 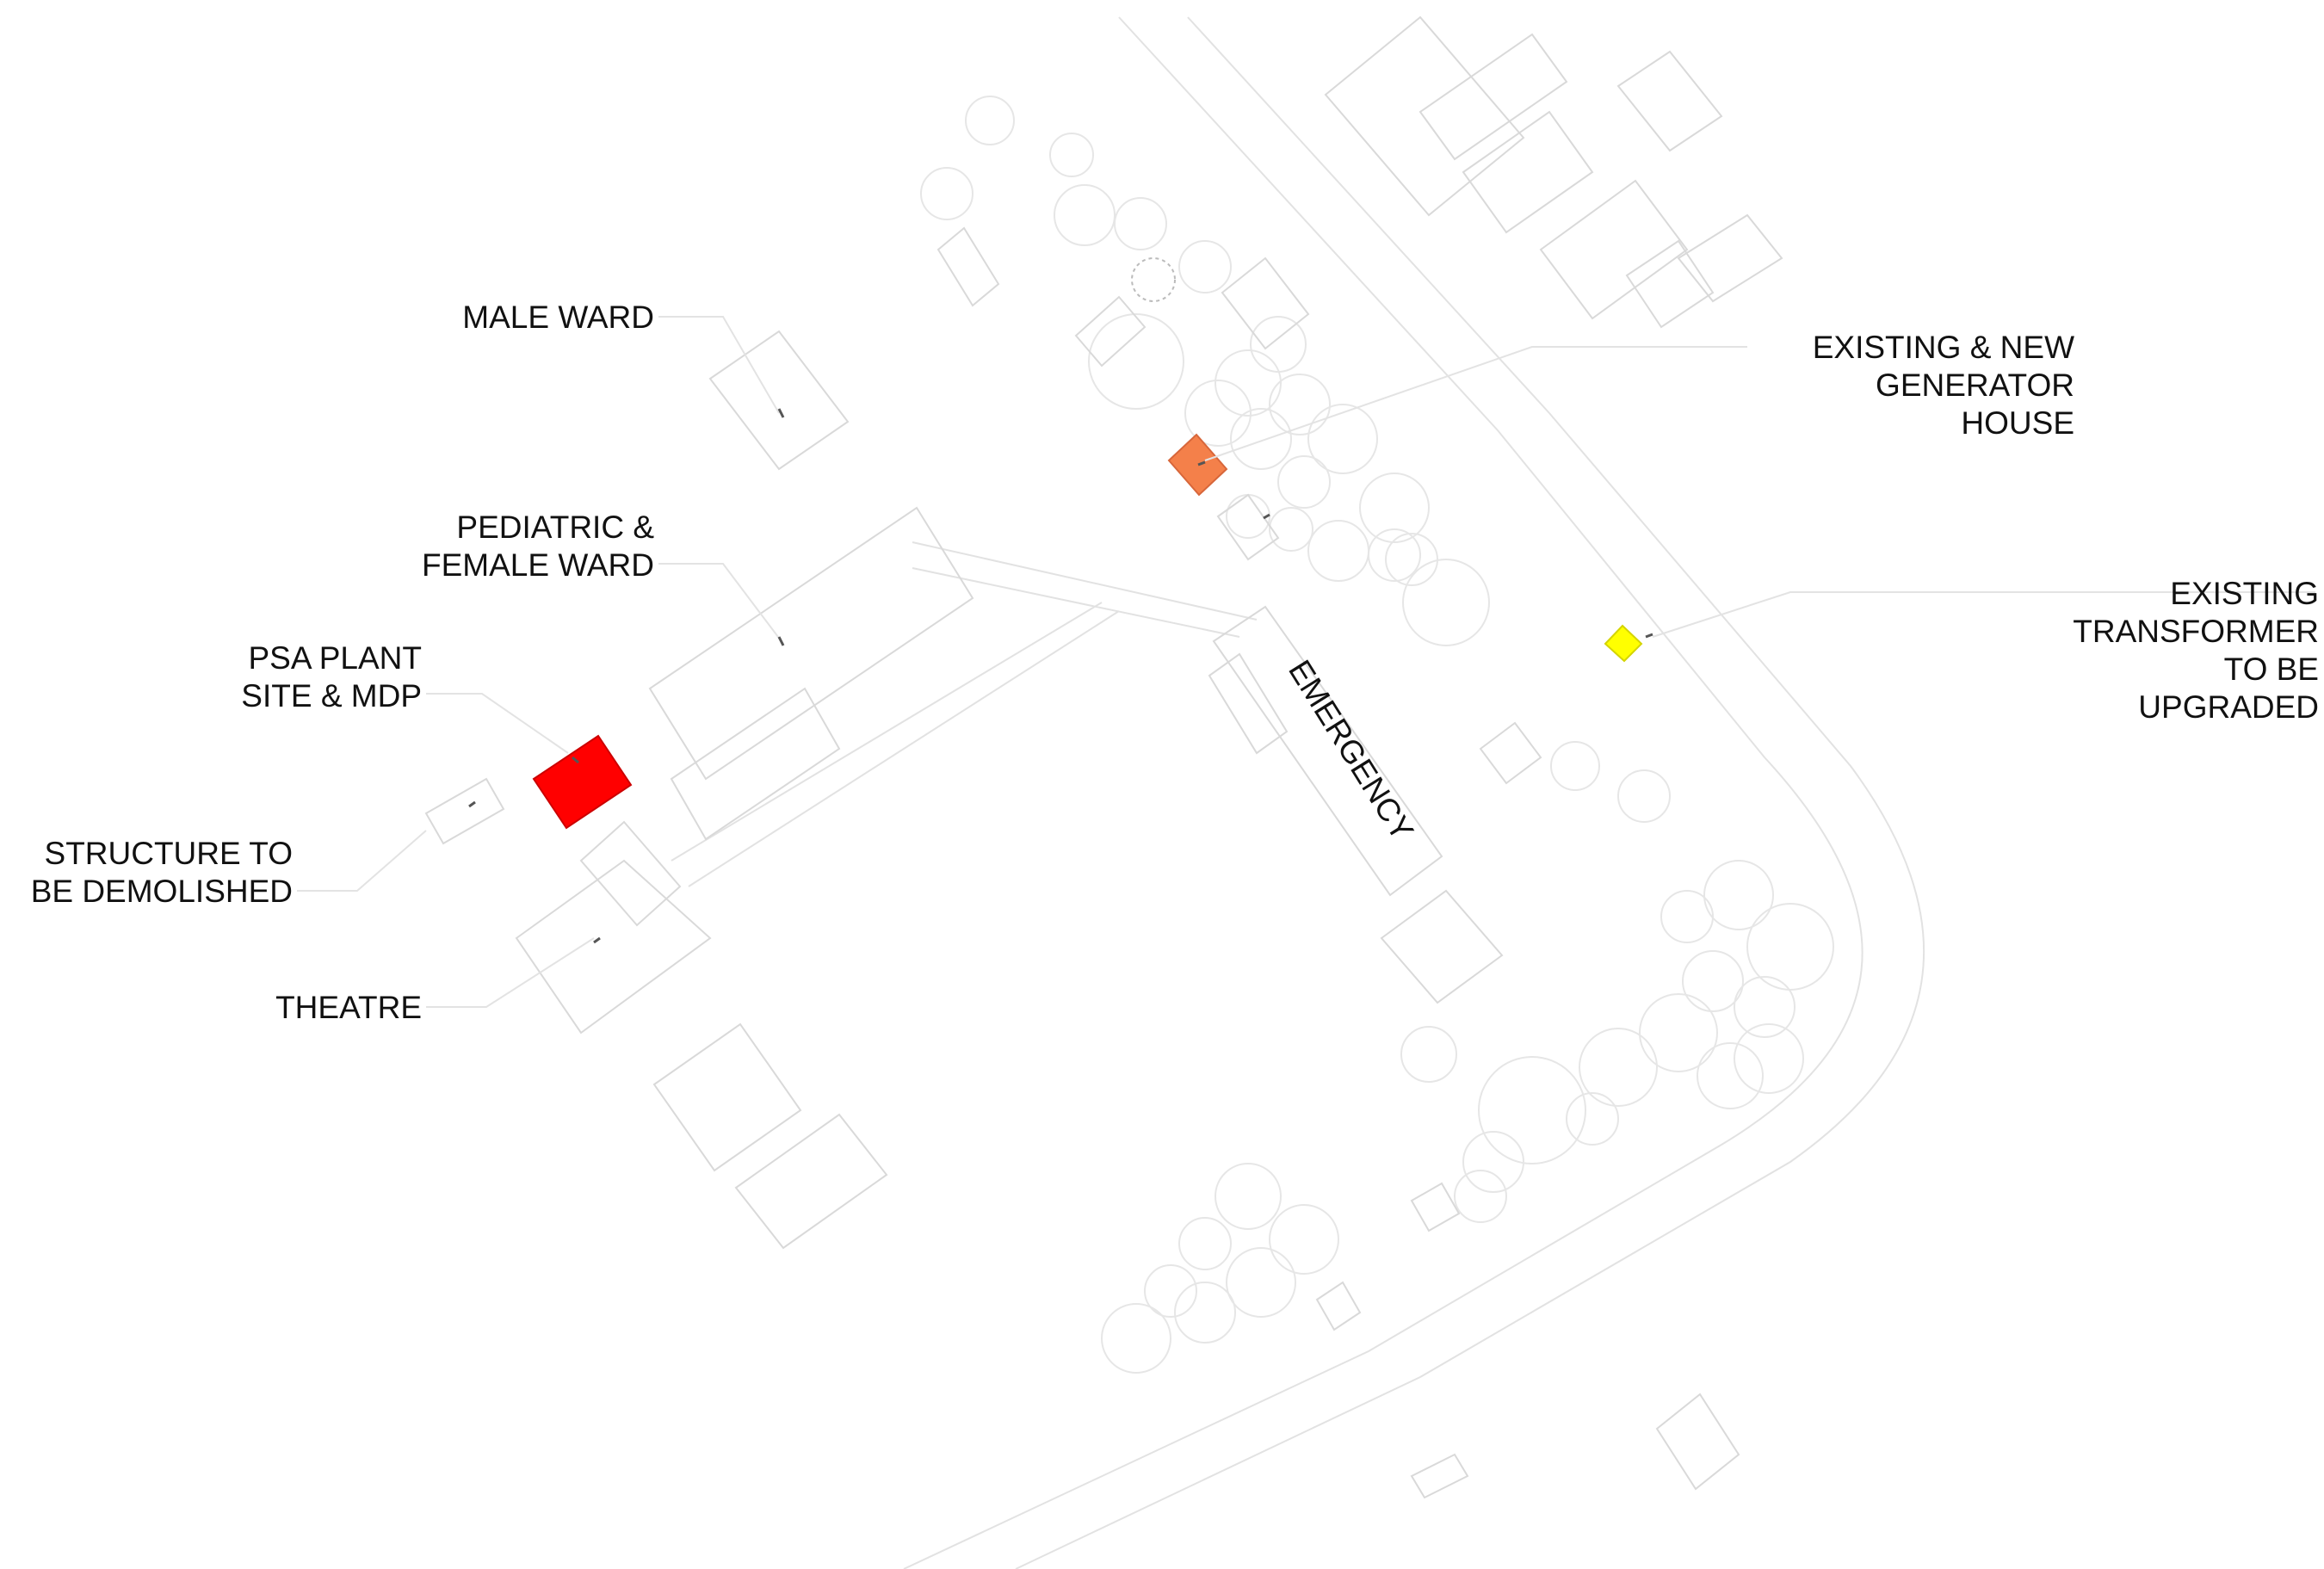 What do you see at coordinates (2196, 631) in the screenshot?
I see `label-transformer-line-2: TRANSFORMER` at bounding box center [2196, 631].